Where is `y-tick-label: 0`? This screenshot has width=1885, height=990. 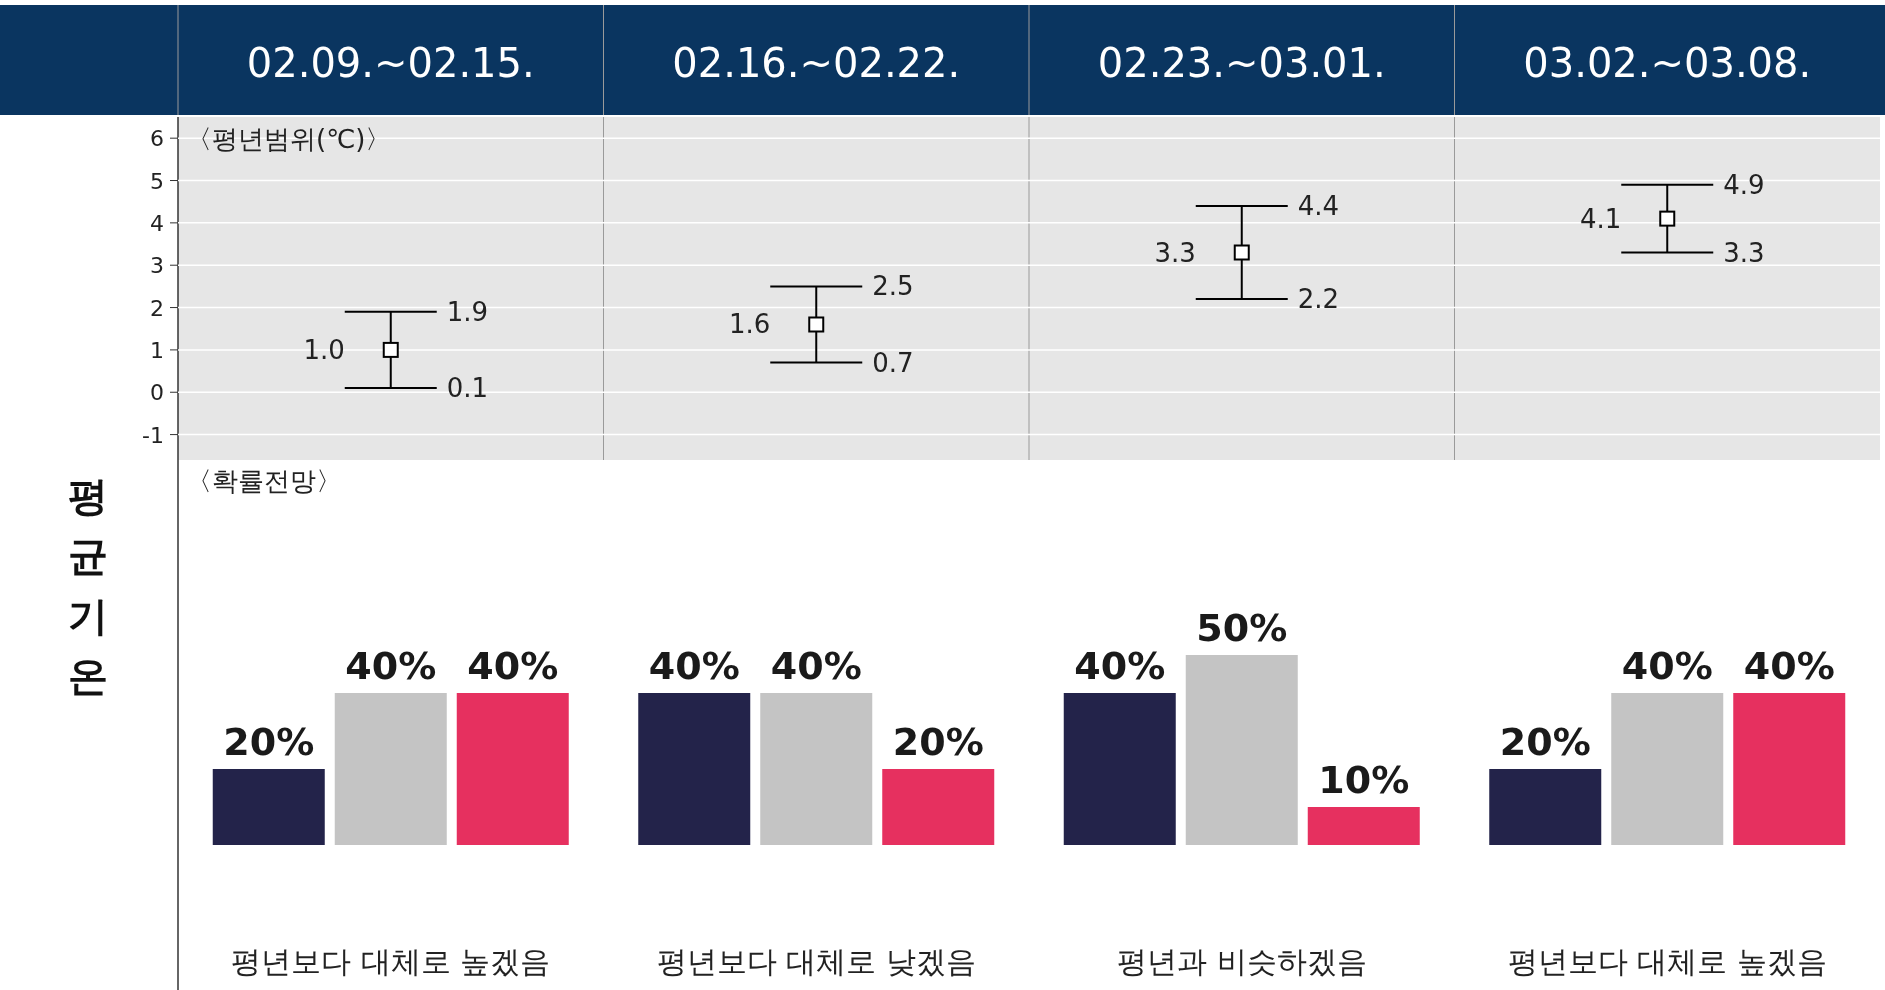 y-tick-label: 0 is located at coordinates (157, 393).